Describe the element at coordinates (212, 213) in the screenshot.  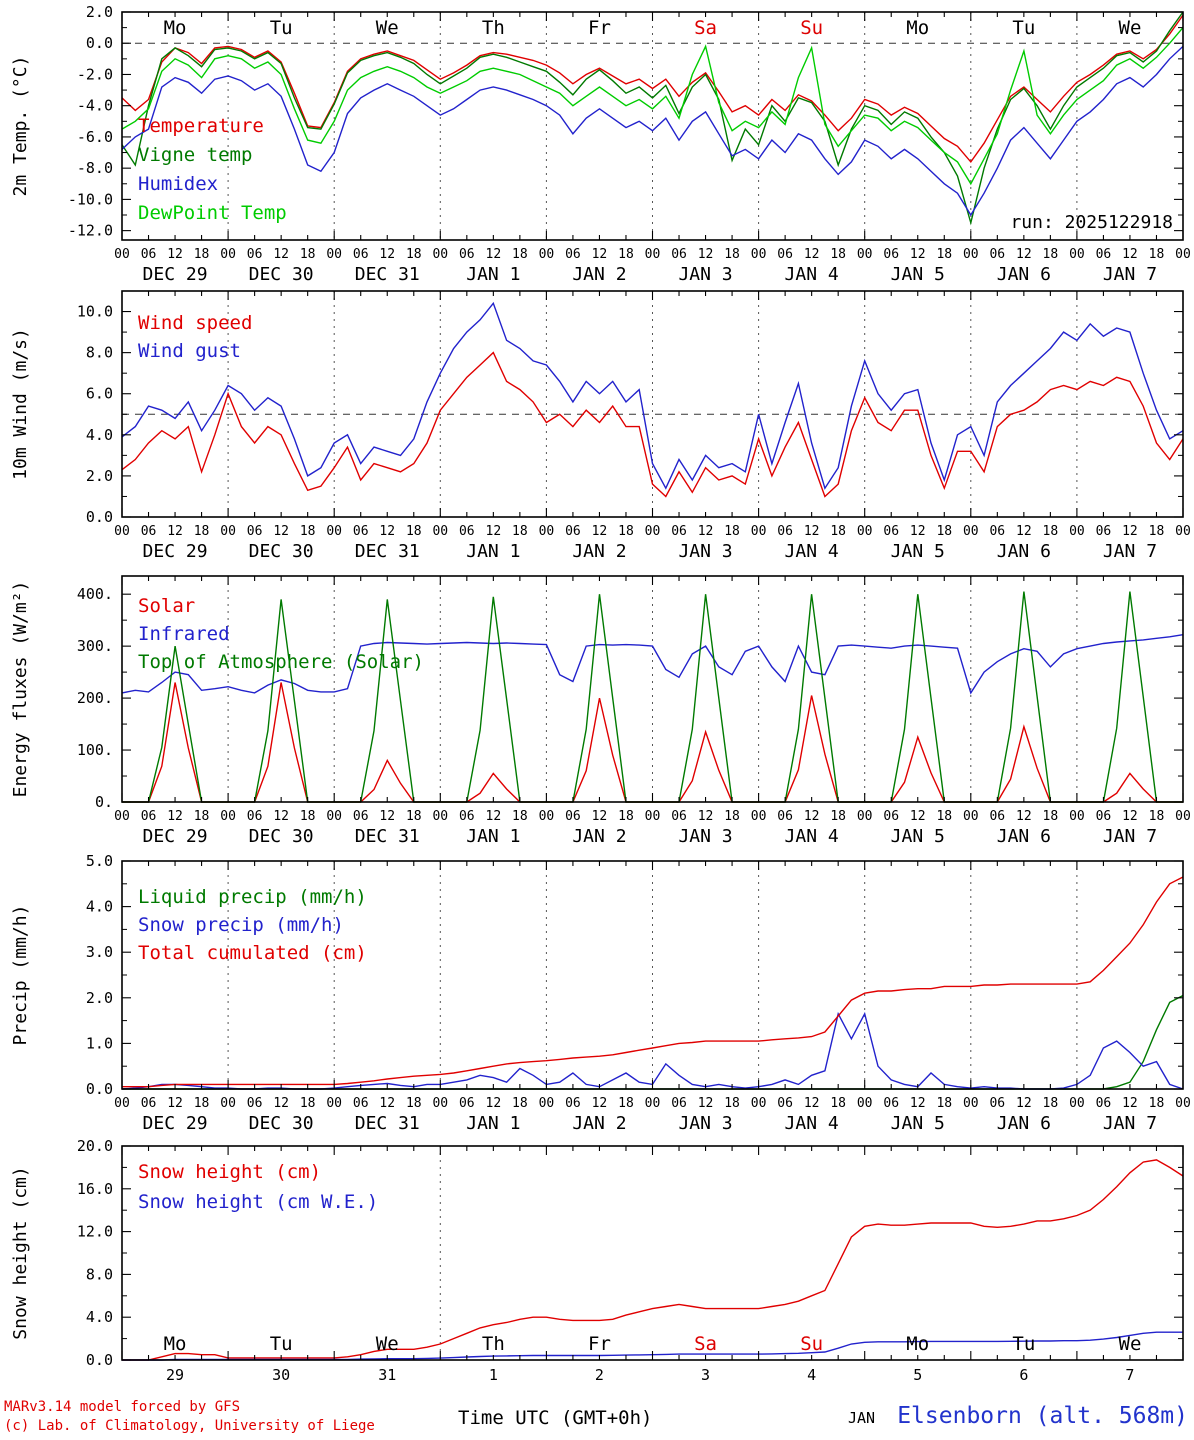
I see `legend-entry: DewPoint Temp` at that location.